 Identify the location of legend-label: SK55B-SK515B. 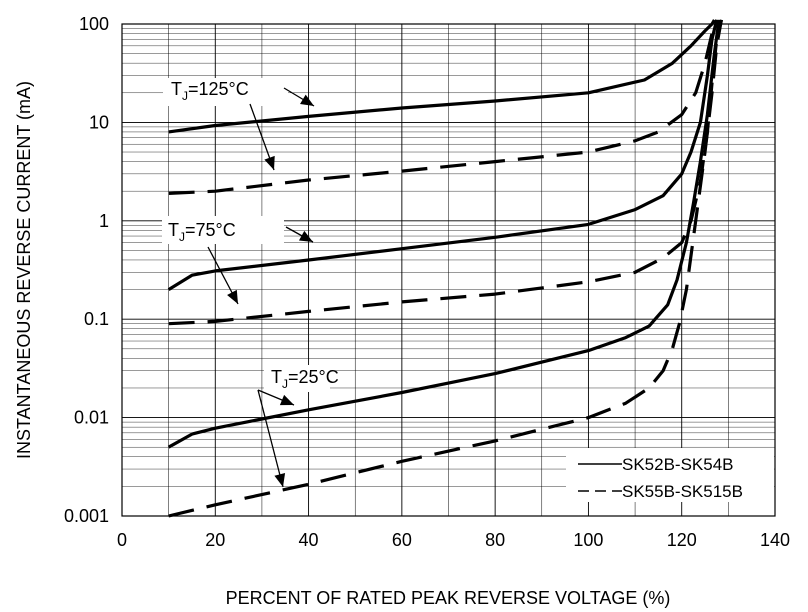
(682, 491).